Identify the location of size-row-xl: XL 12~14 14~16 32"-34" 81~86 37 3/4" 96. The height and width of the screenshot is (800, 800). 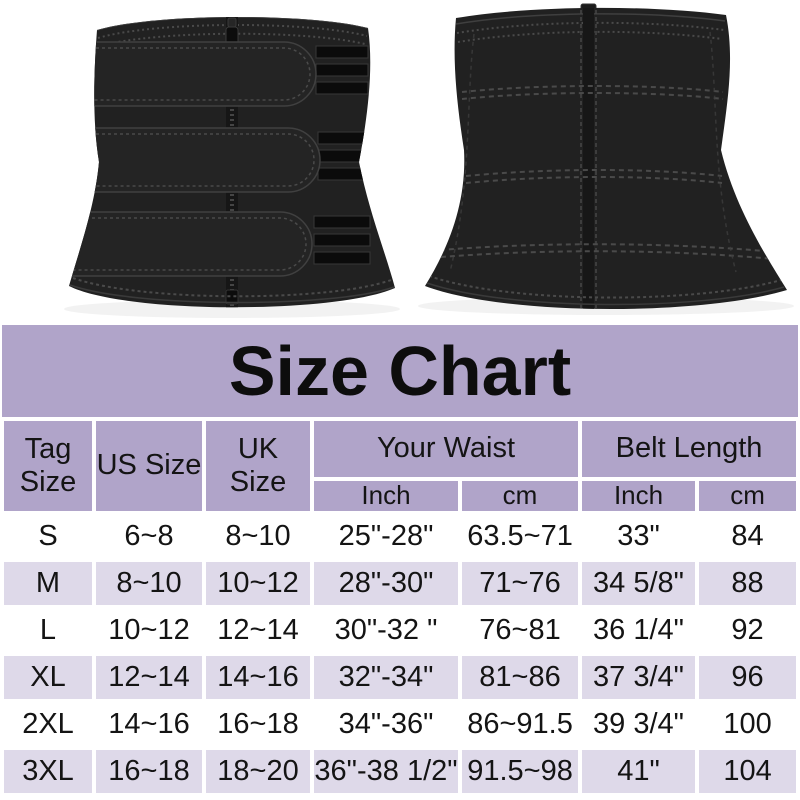
(400, 677).